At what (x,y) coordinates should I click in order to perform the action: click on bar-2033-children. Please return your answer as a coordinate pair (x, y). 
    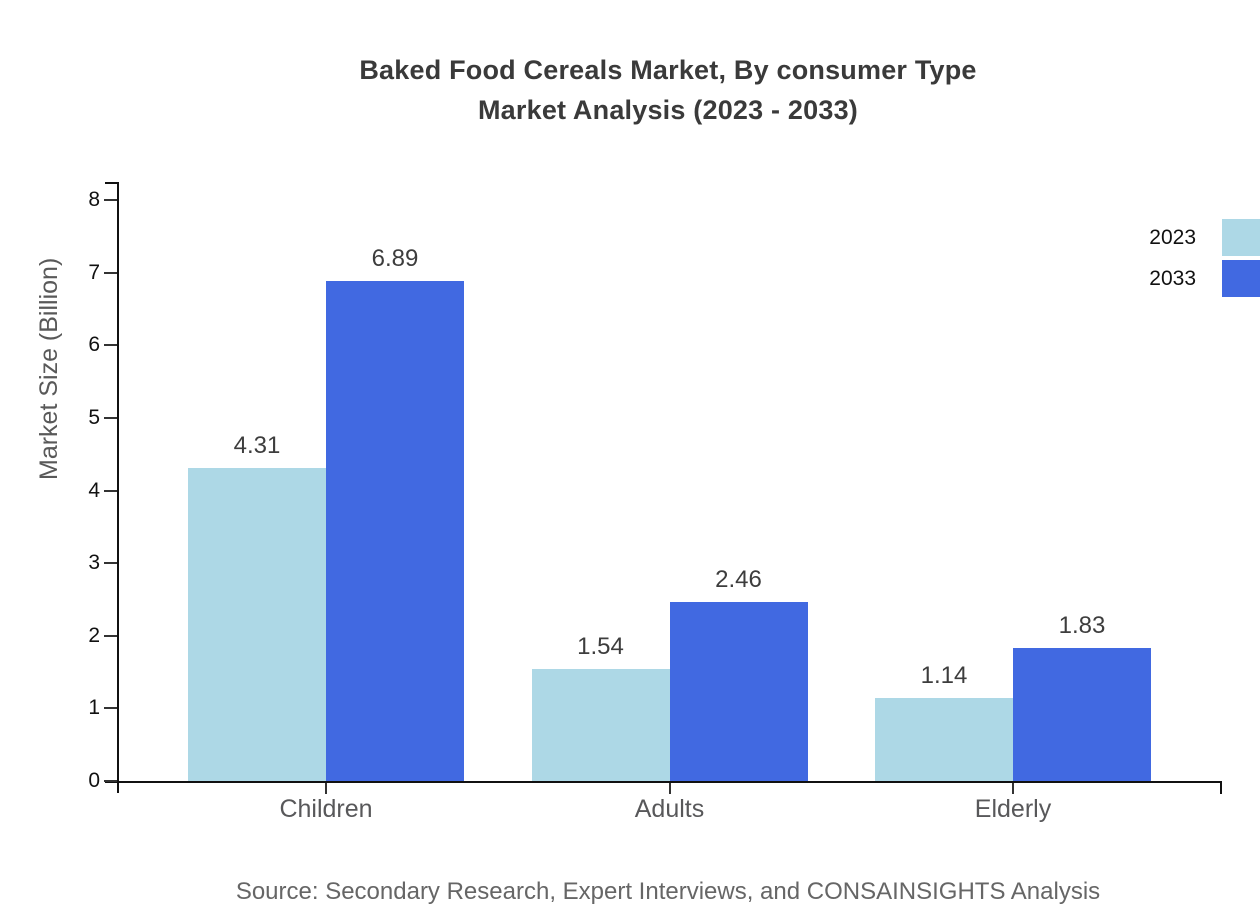
    Looking at the image, I should click on (395, 530).